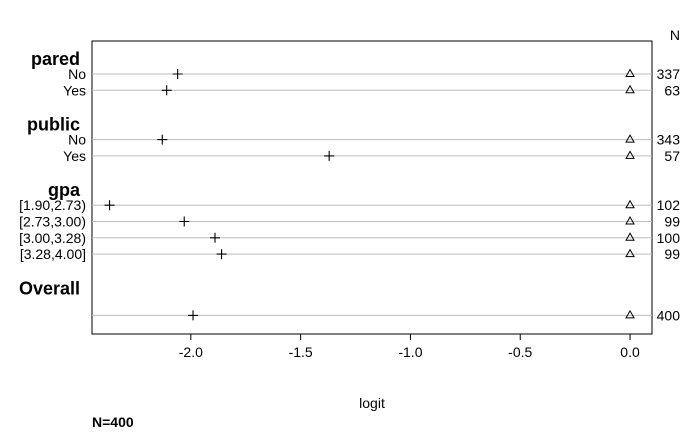  Describe the element at coordinates (672, 156) in the screenshot. I see `count-label: 57` at that location.